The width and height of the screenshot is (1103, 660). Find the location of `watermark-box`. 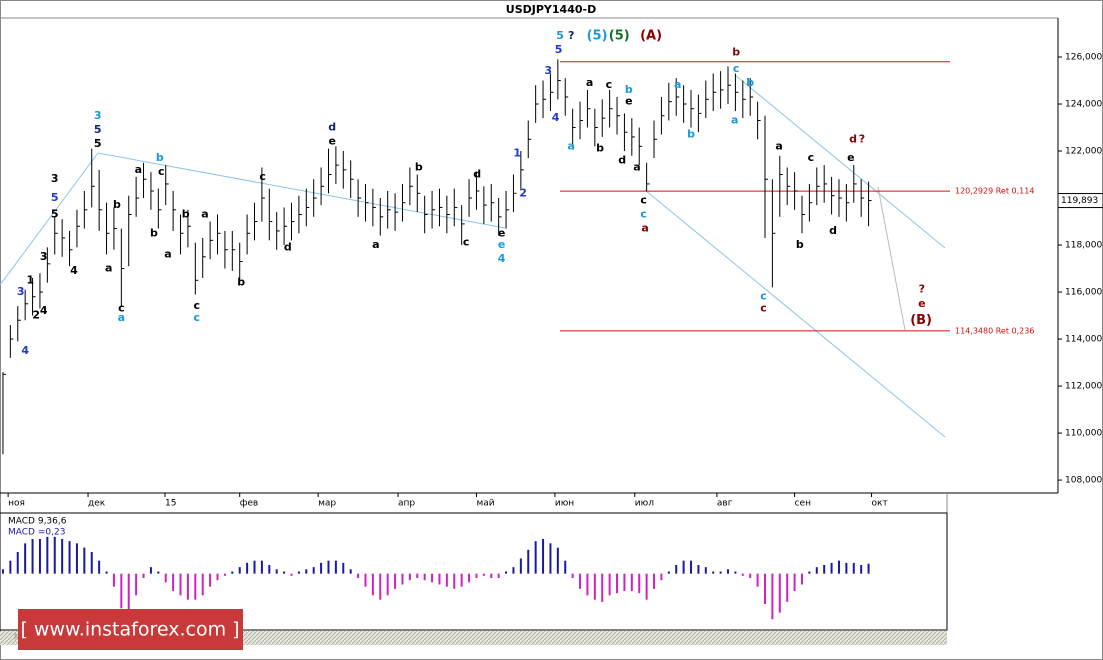

watermark-box is located at coordinates (130, 629).